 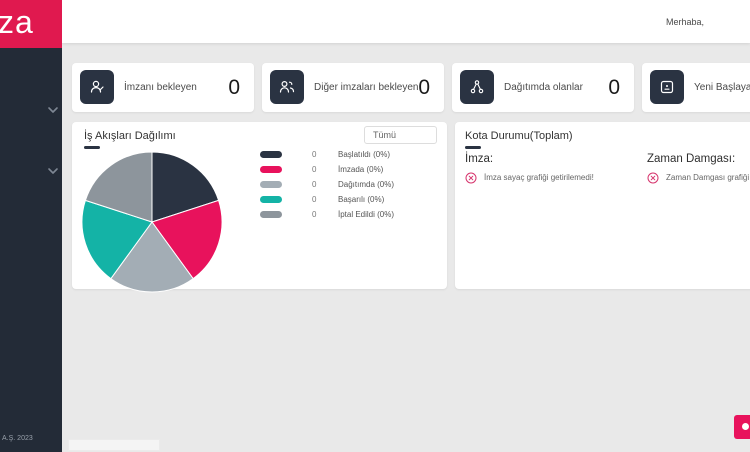 I want to click on stat-label: Diğer imzaları bekleyen, so click(x=366, y=87).